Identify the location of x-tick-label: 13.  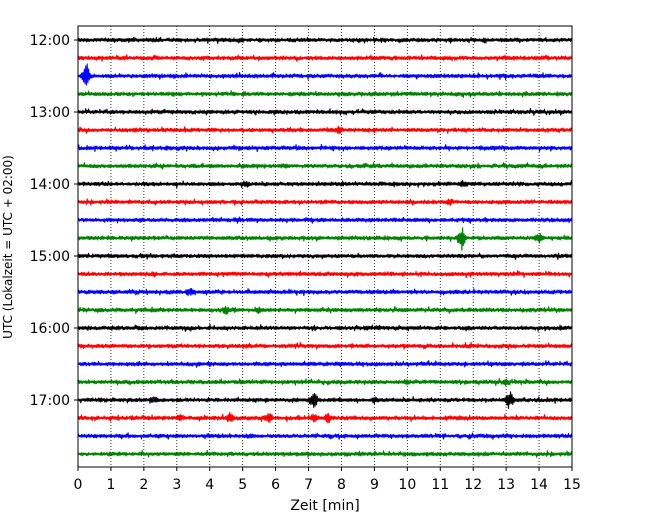
(506, 485).